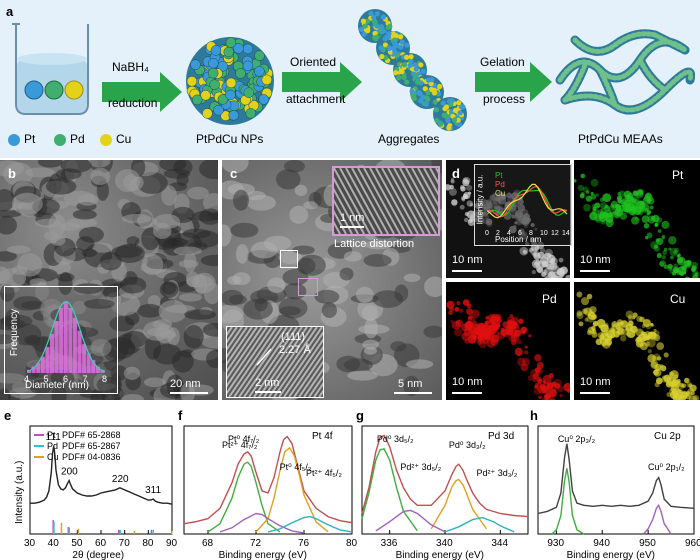  Describe the element at coordinates (101, 543) in the screenshot. I see `x-tick-label: 60` at that location.